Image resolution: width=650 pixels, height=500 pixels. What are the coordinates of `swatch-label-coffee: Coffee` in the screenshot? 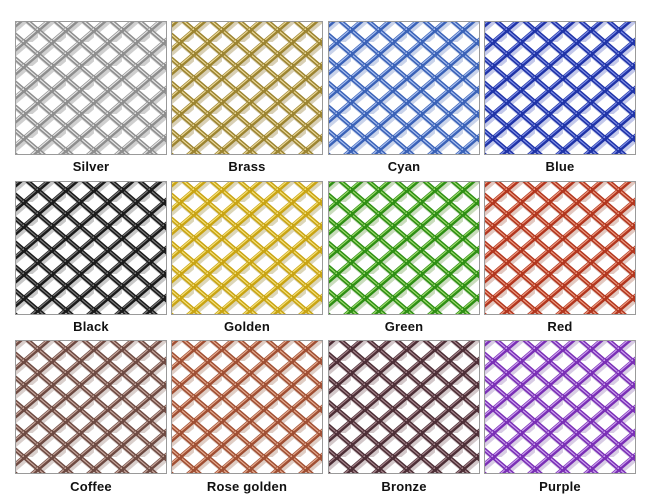 It's located at (91, 486).